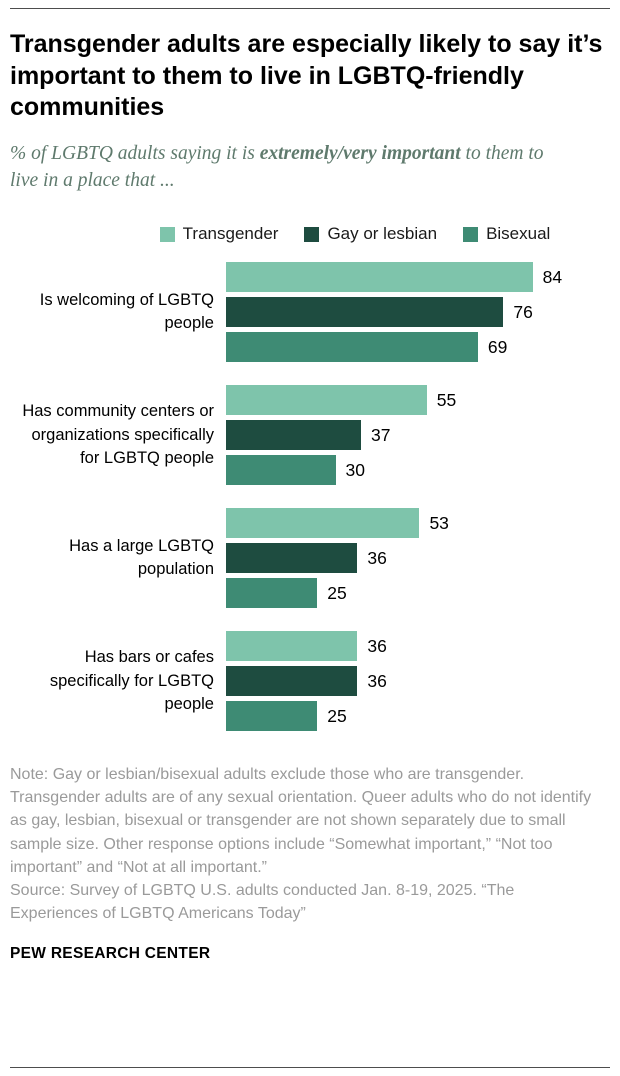  I want to click on legend-swatch-gay-or-lesbian, so click(312, 234).